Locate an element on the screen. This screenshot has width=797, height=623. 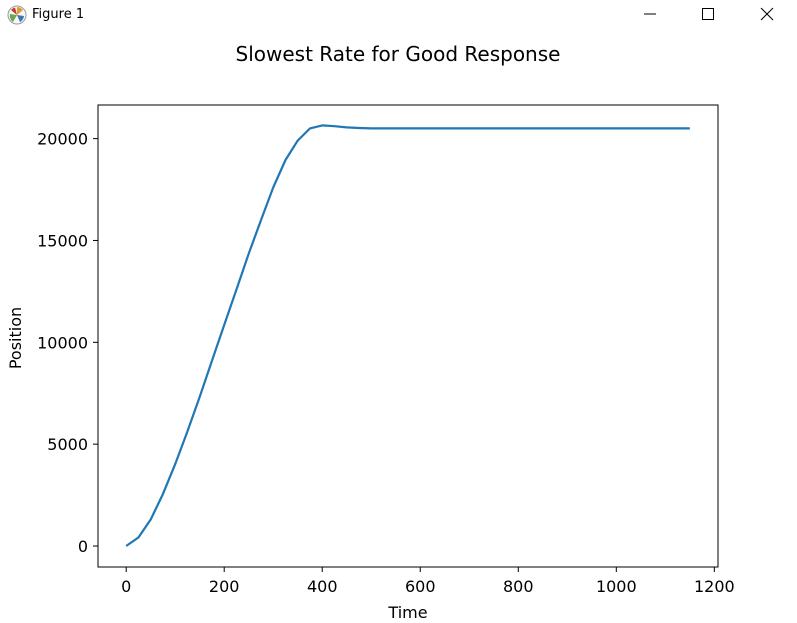
x-axis-label: Time is located at coordinates (407, 612).